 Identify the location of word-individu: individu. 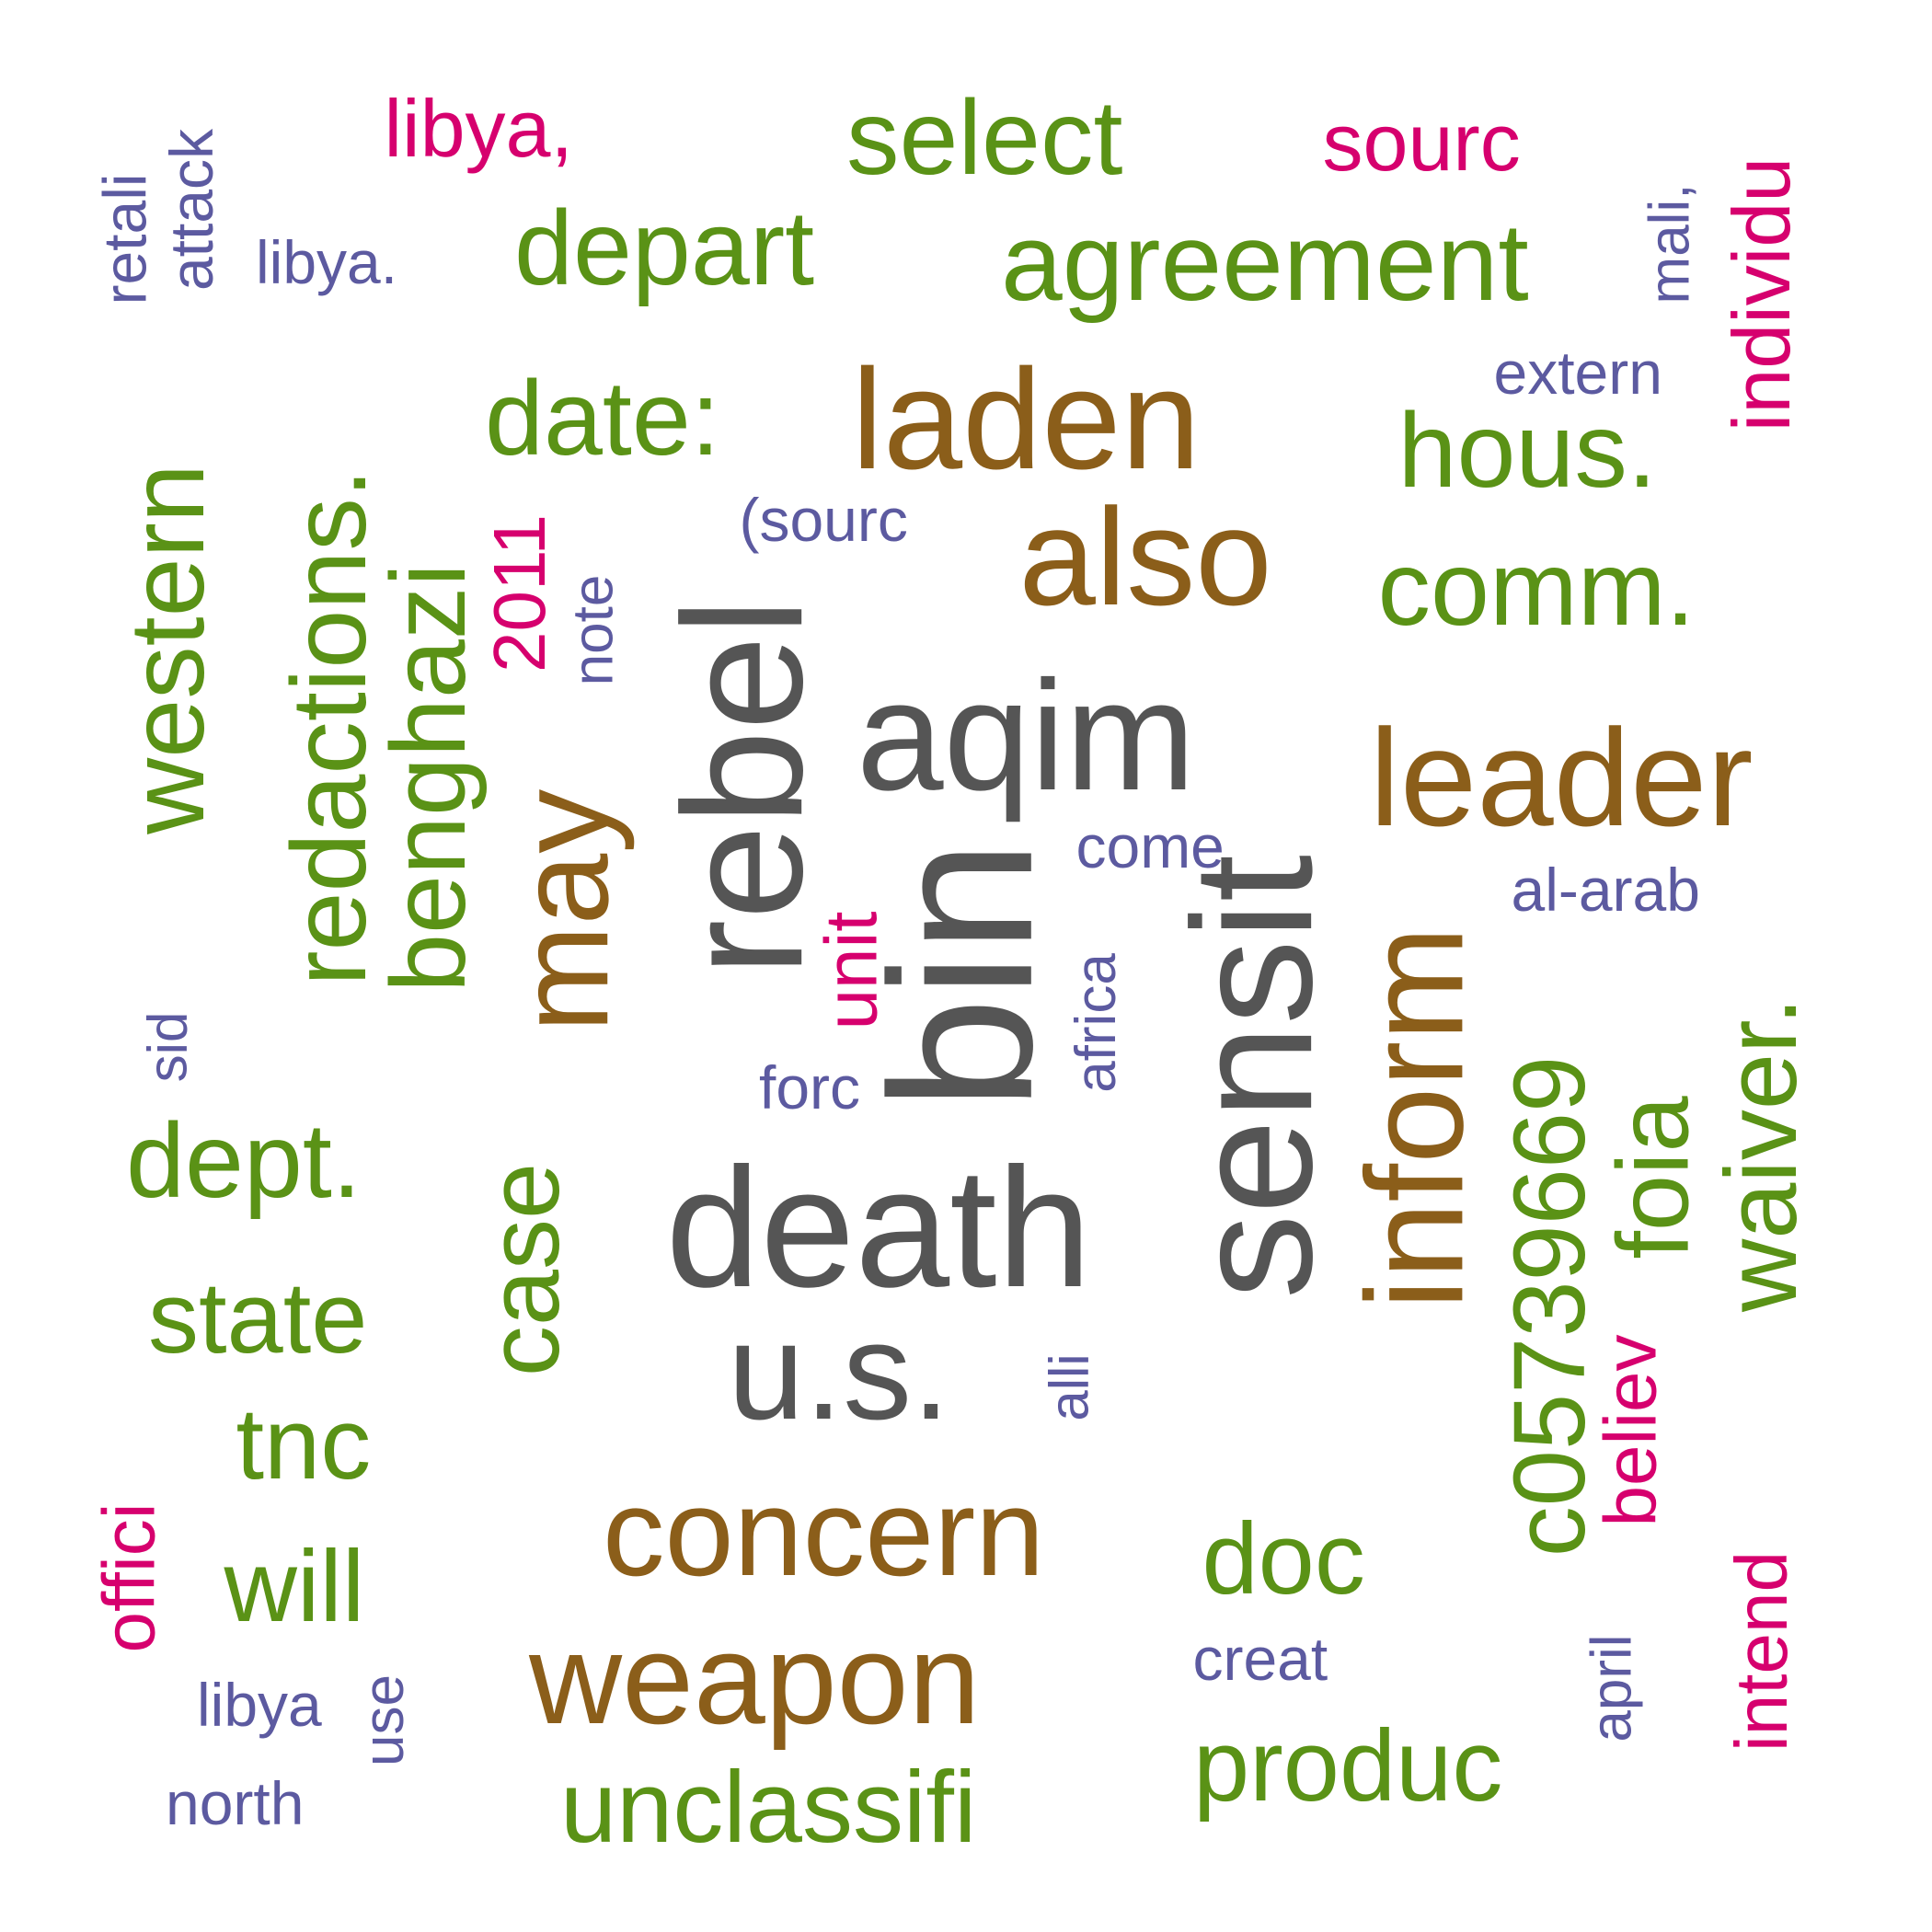
(1762, 294).